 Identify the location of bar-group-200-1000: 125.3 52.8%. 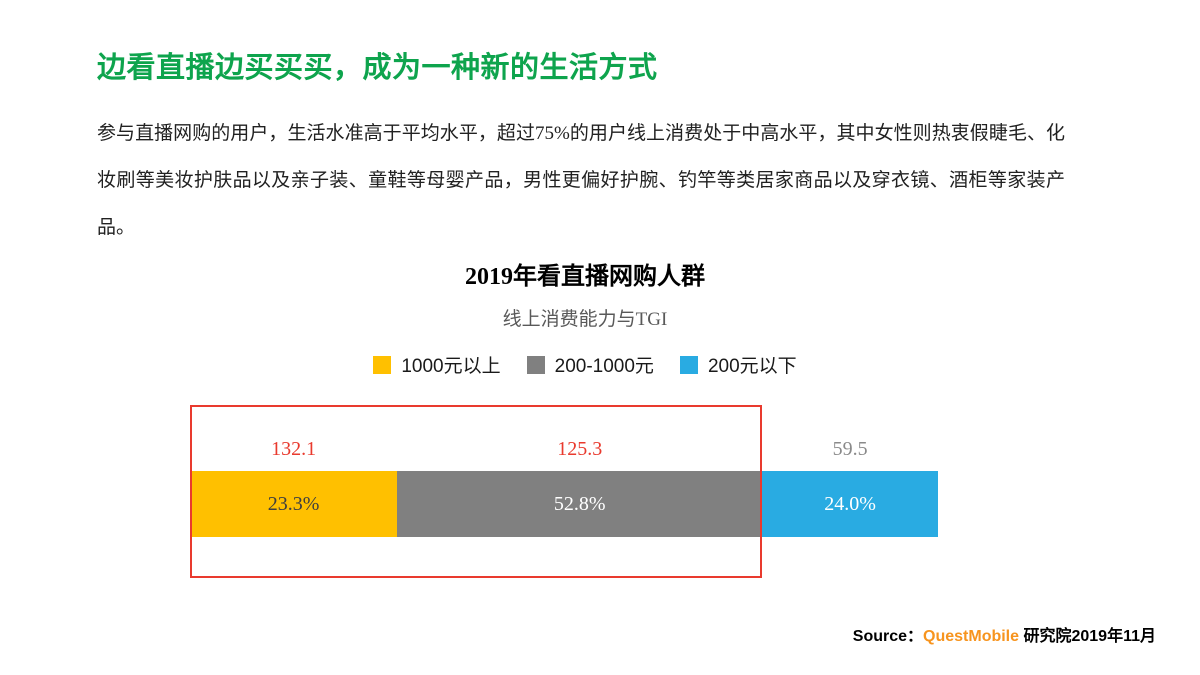
(580, 471).